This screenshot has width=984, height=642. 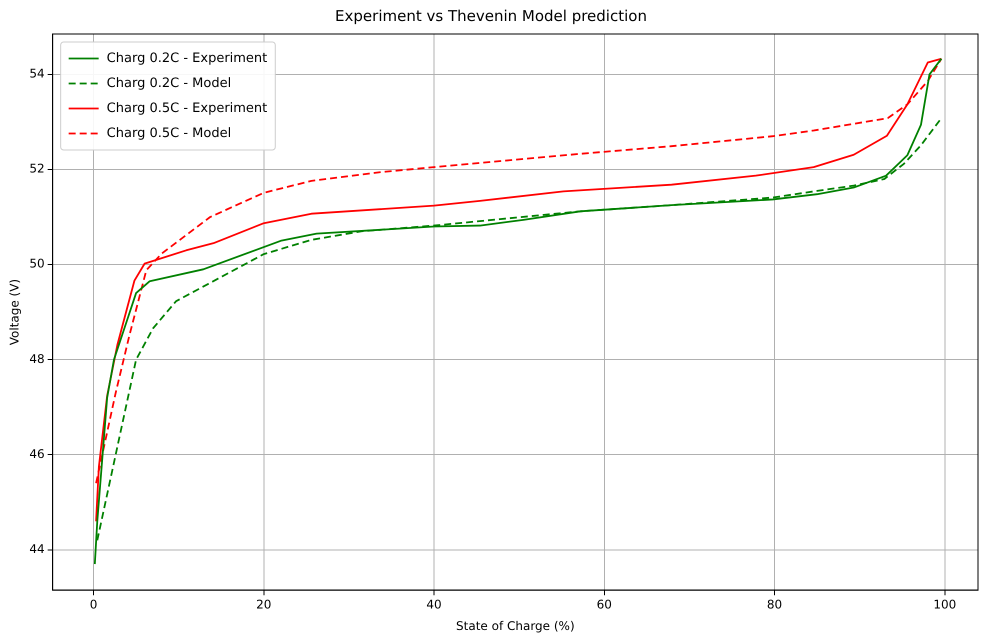 I want to click on y-tick-label: 52, so click(x=37, y=169).